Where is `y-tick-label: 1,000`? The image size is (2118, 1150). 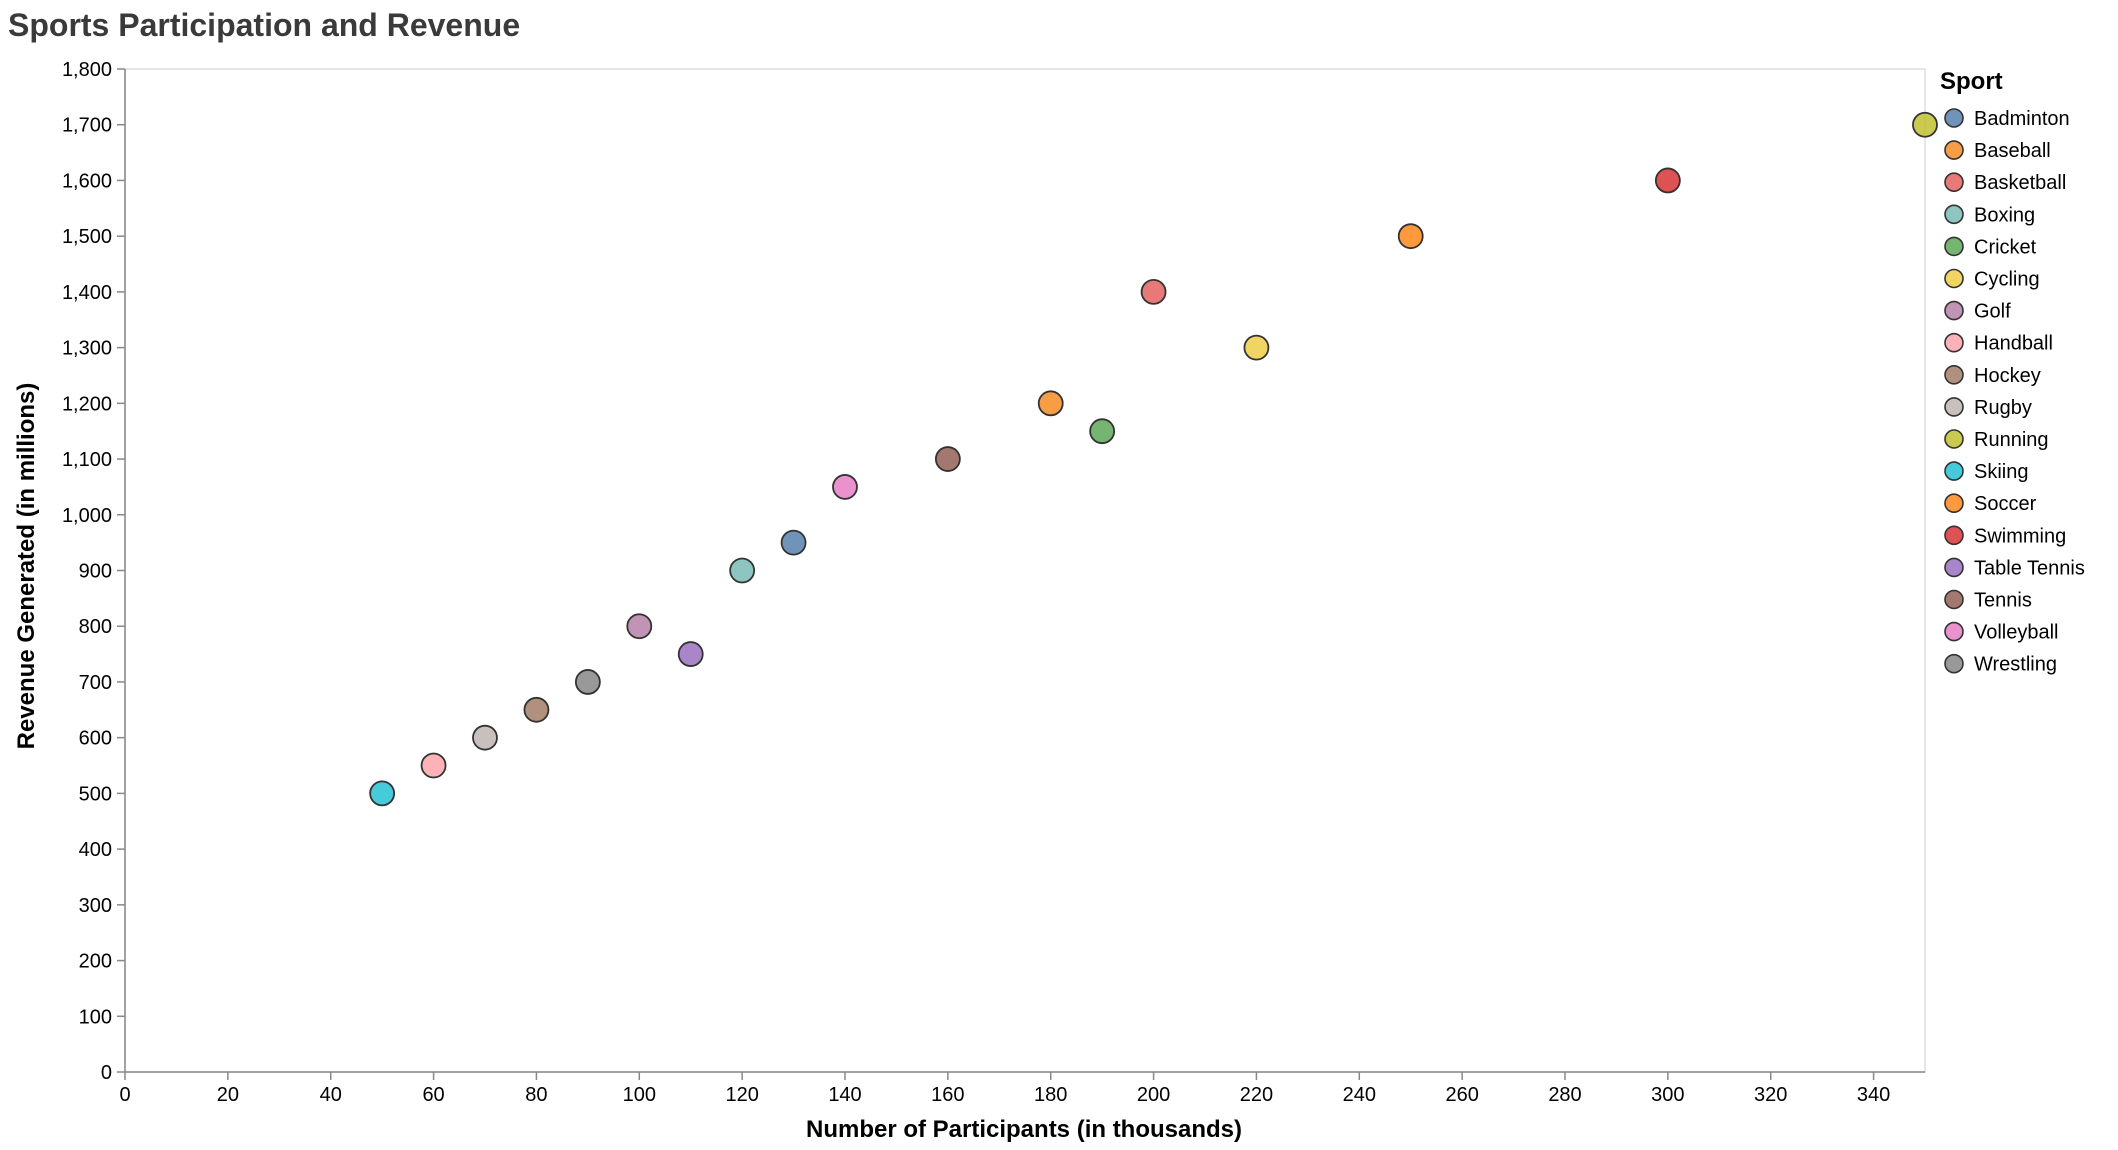 y-tick-label: 1,000 is located at coordinates (87, 516).